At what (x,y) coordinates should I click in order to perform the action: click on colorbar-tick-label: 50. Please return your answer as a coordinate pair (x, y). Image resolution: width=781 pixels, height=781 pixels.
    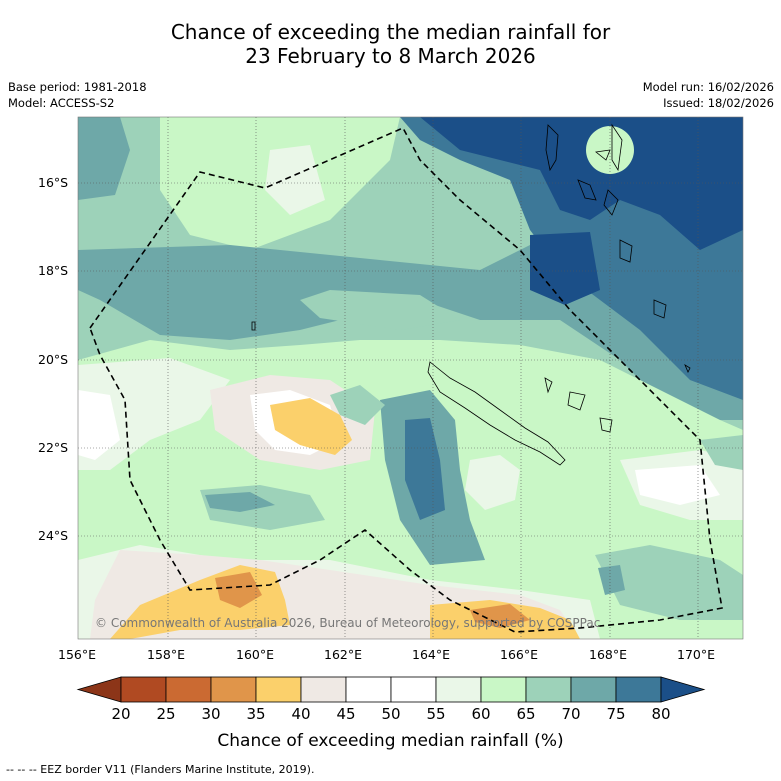
    Looking at the image, I should click on (391, 714).